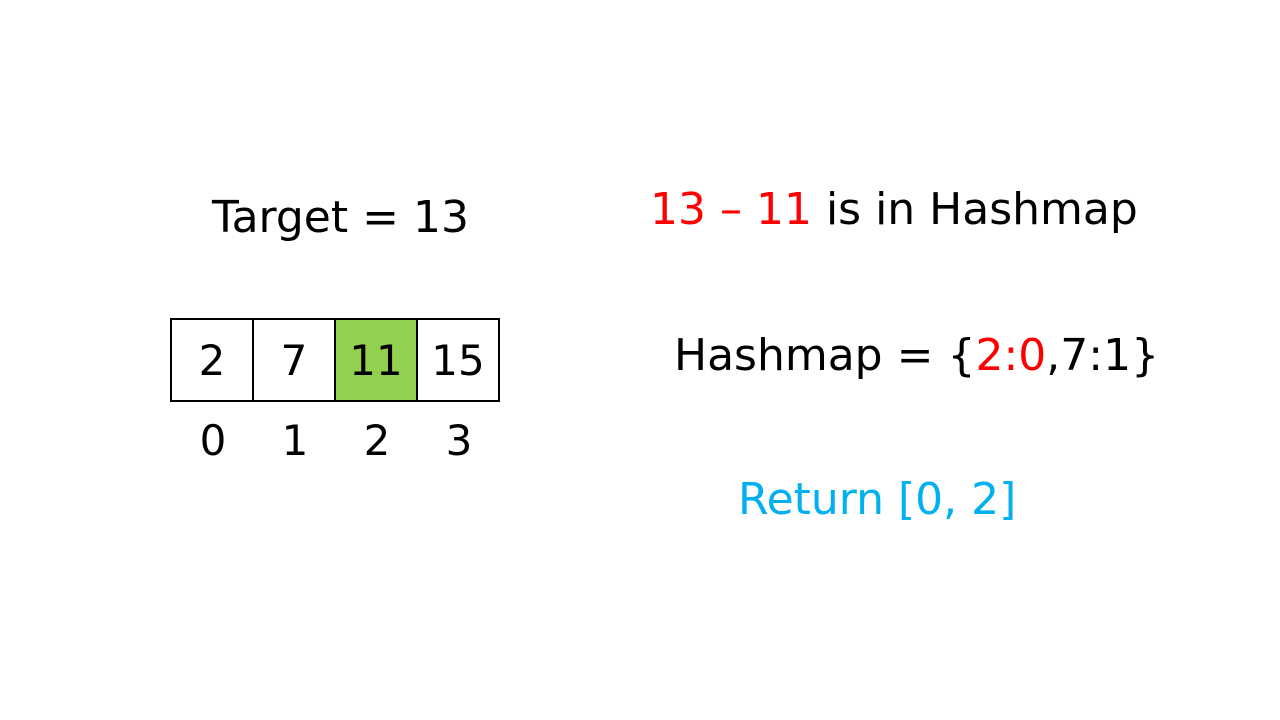 The image size is (1280, 720). I want to click on difference-suffix: is in Hashmap, so click(974, 209).